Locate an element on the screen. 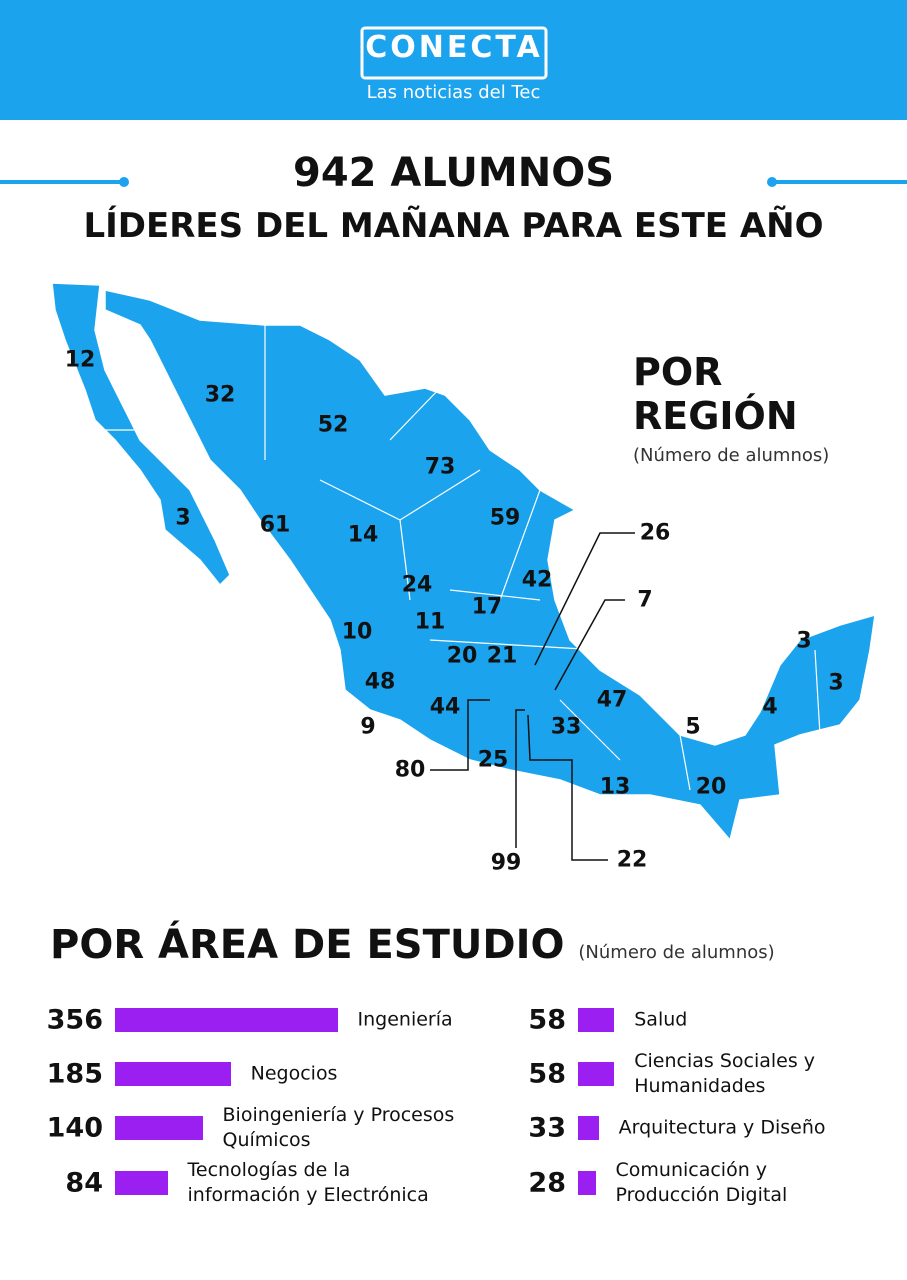  region-value: 52 is located at coordinates (333, 425).